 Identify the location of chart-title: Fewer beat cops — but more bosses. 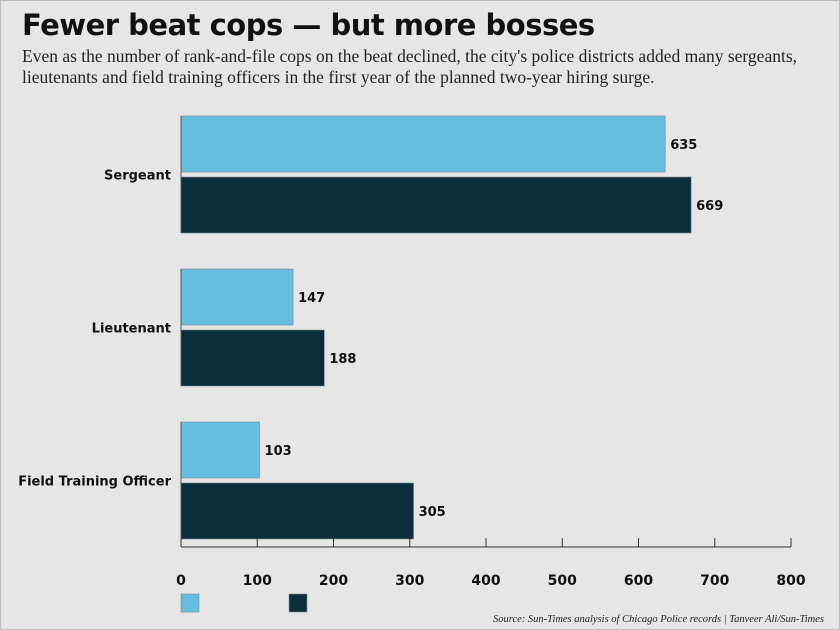
(308, 25).